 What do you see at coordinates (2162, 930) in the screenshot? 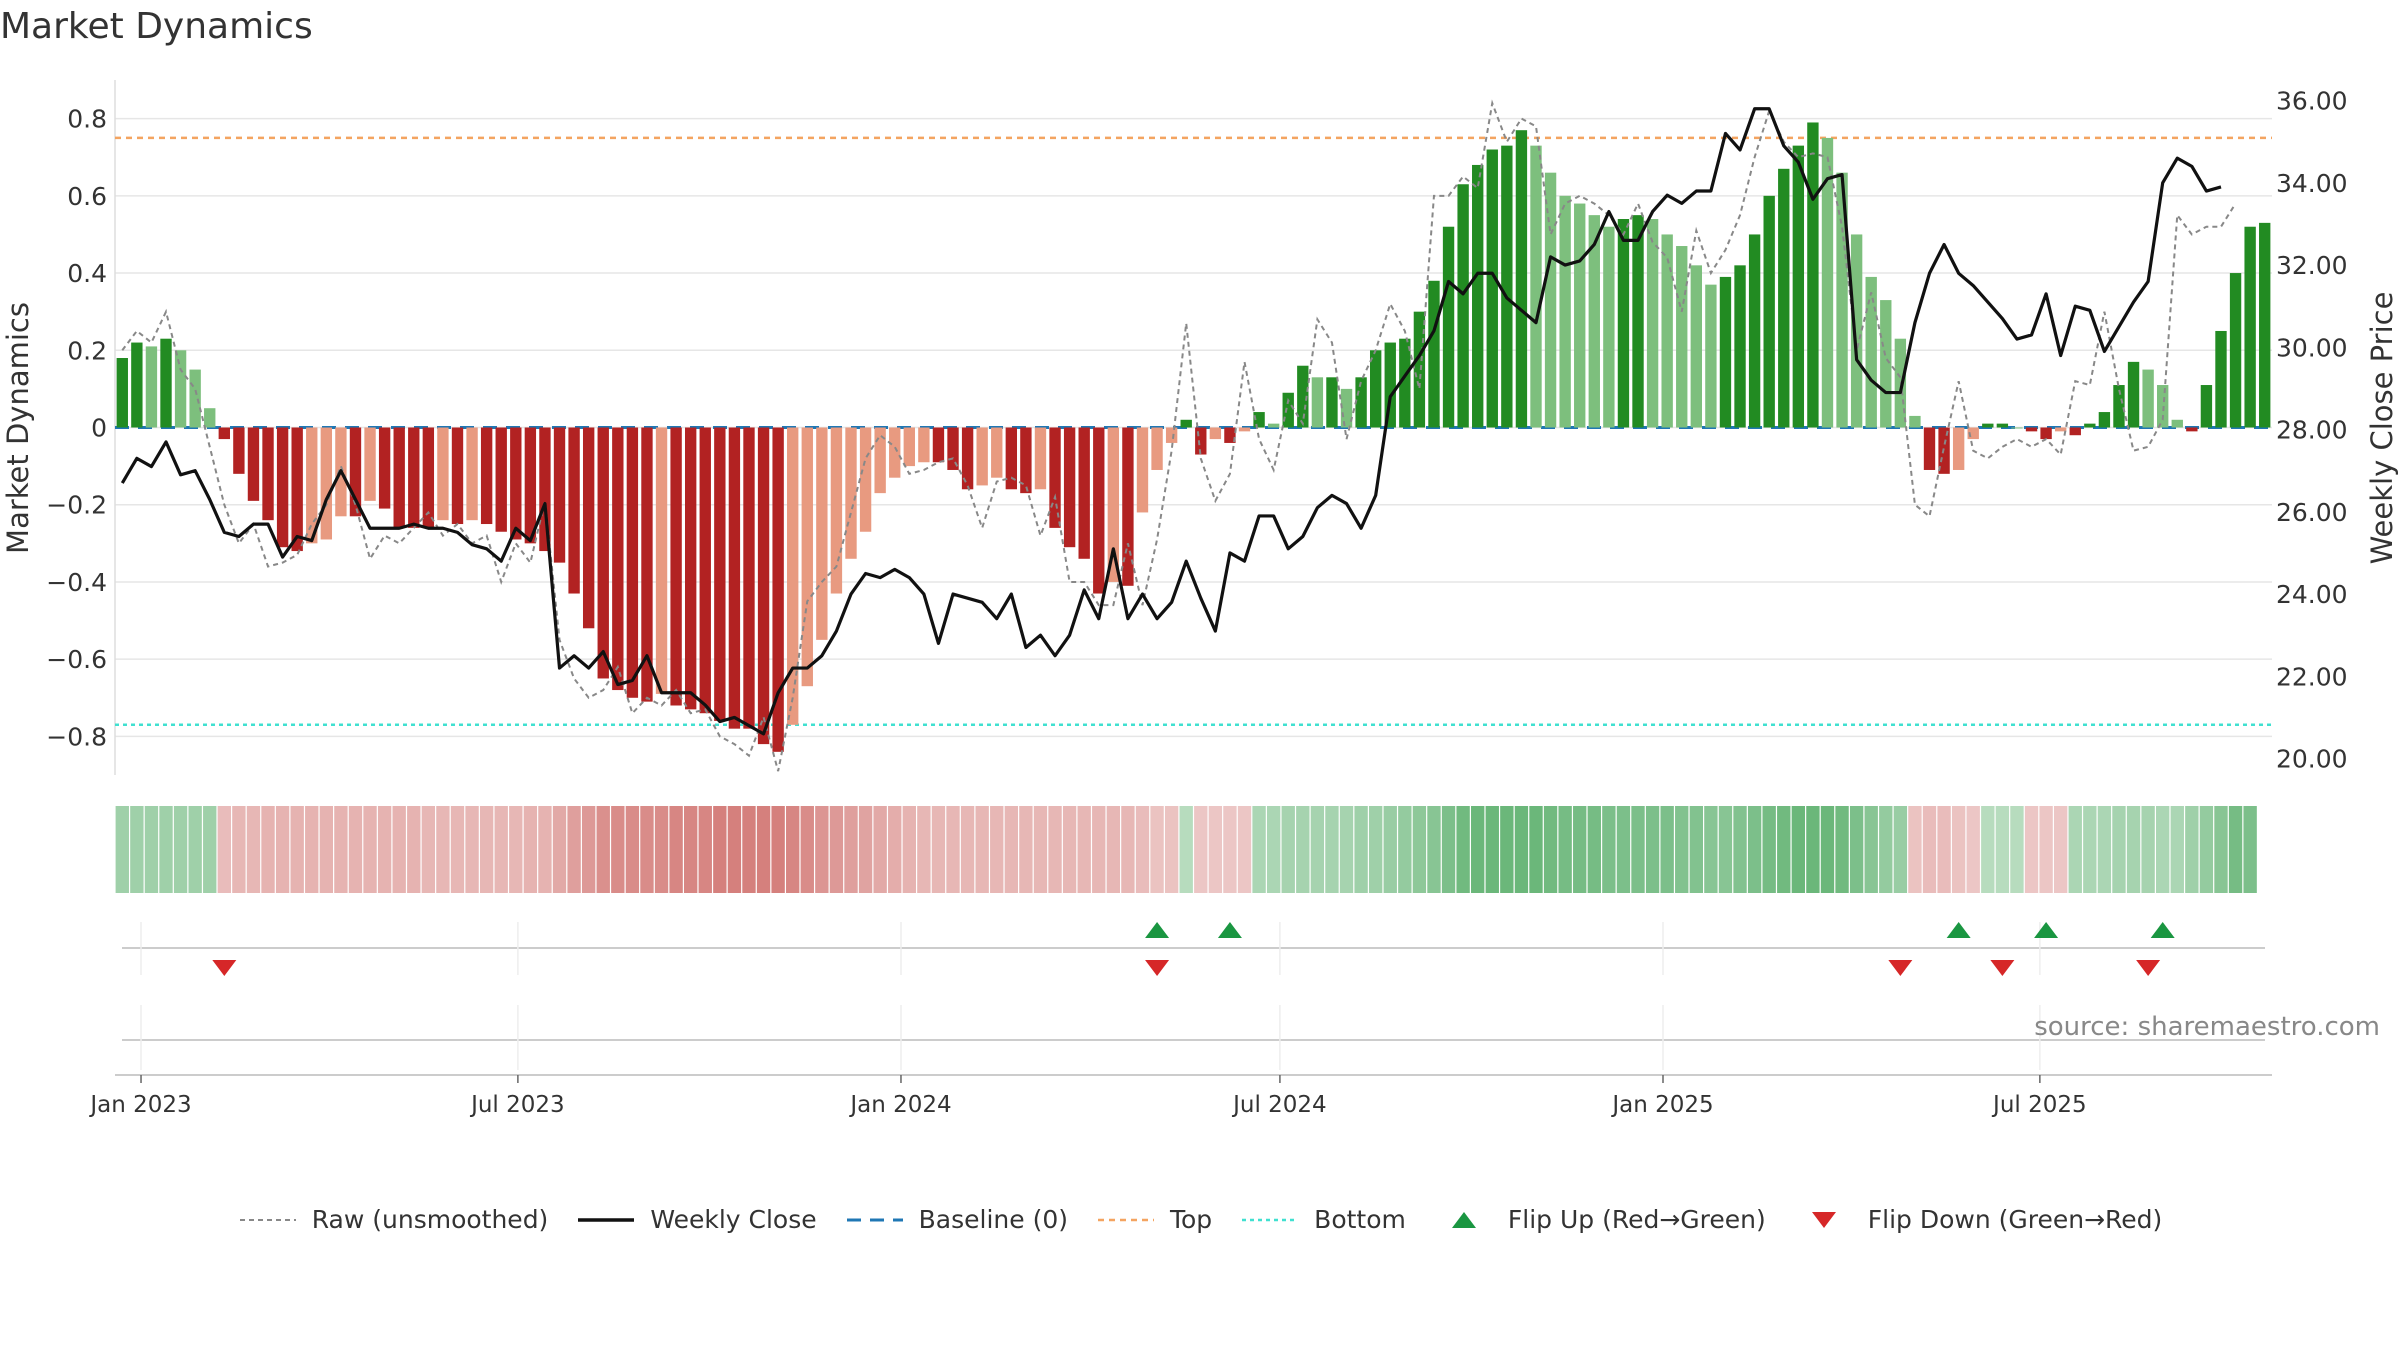
I see `flip-up-marker` at bounding box center [2162, 930].